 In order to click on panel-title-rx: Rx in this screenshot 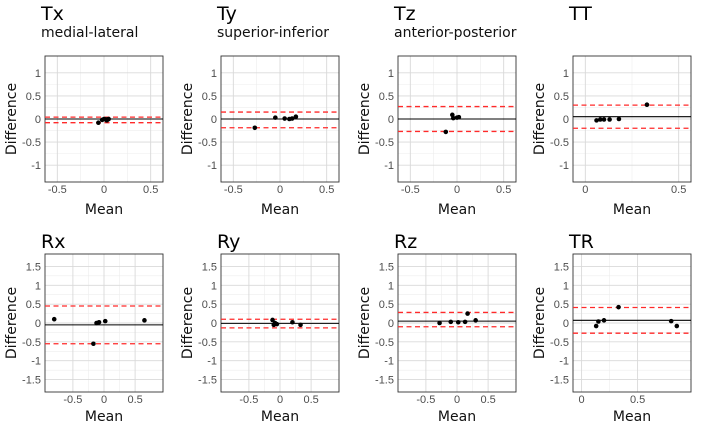, I will do `click(53, 242)`.